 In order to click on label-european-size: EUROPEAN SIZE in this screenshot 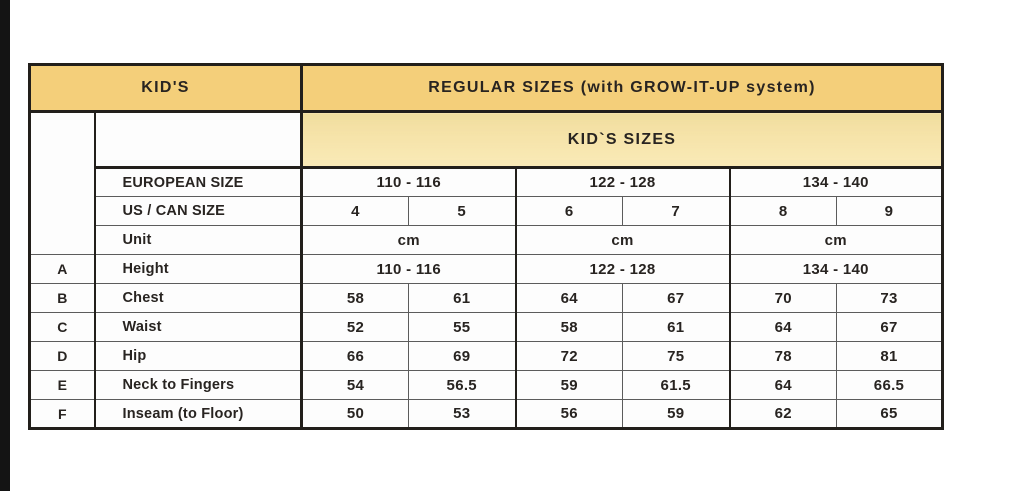, I will do `click(197, 181)`.